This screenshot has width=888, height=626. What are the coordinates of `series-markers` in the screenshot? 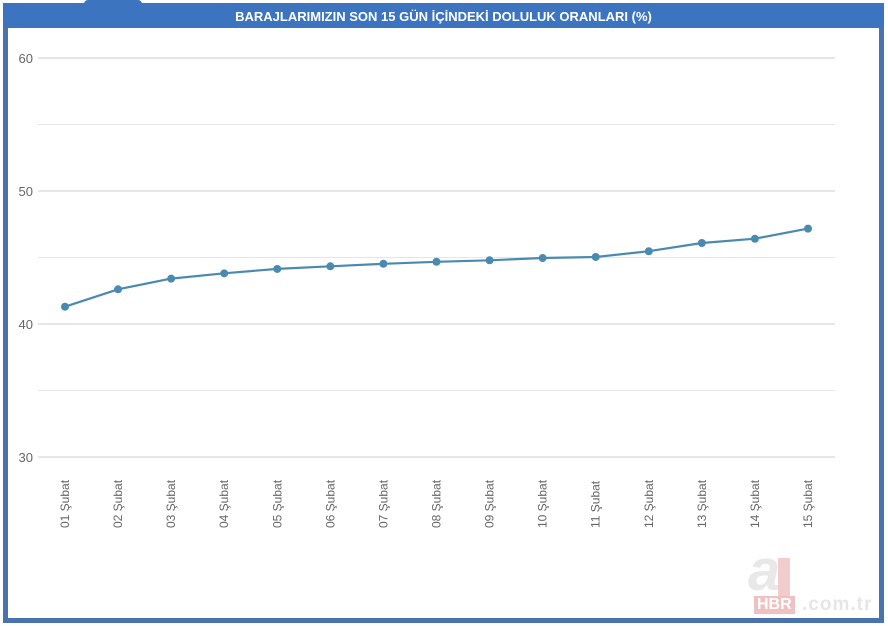 It's located at (436, 267).